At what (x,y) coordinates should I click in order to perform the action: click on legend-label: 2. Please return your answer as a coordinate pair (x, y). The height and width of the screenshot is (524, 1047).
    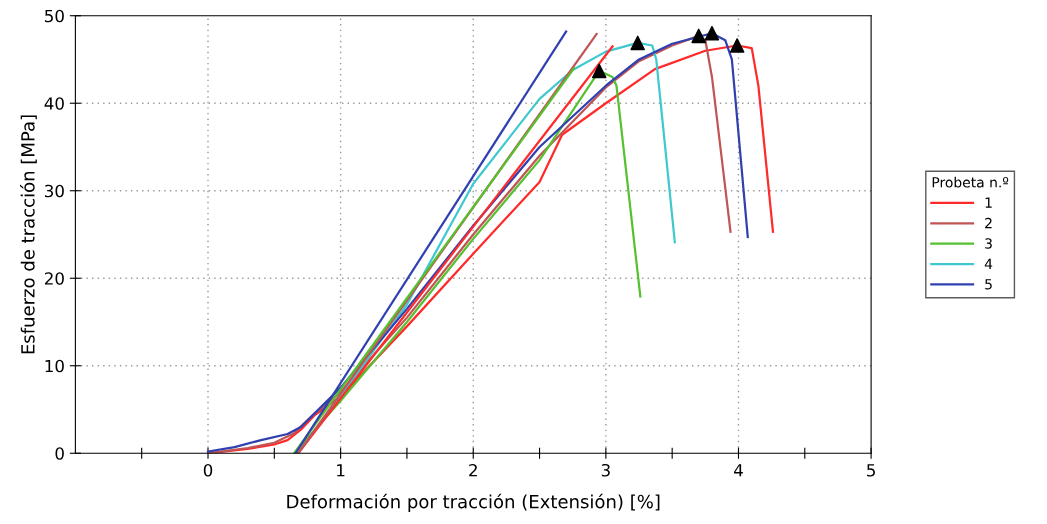
    Looking at the image, I should click on (988, 223).